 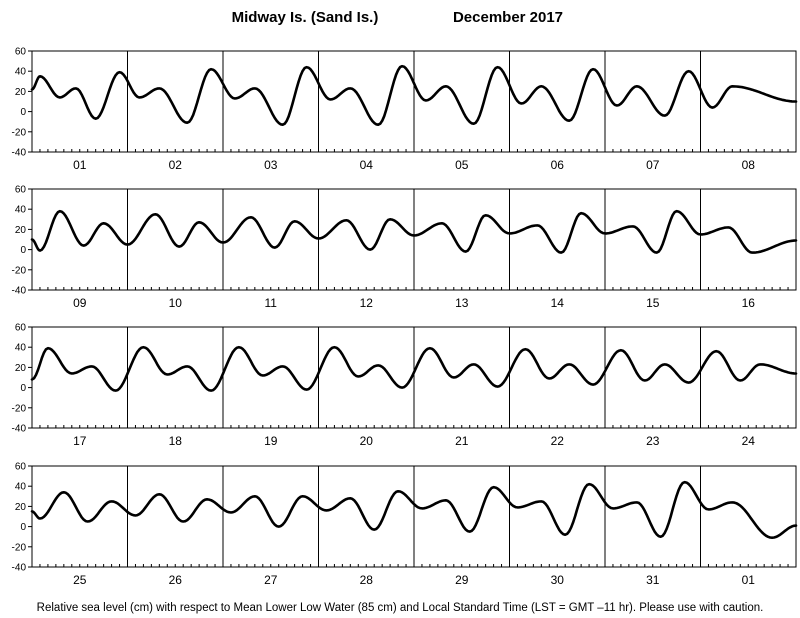 I want to click on day-label: 13, so click(x=462, y=303).